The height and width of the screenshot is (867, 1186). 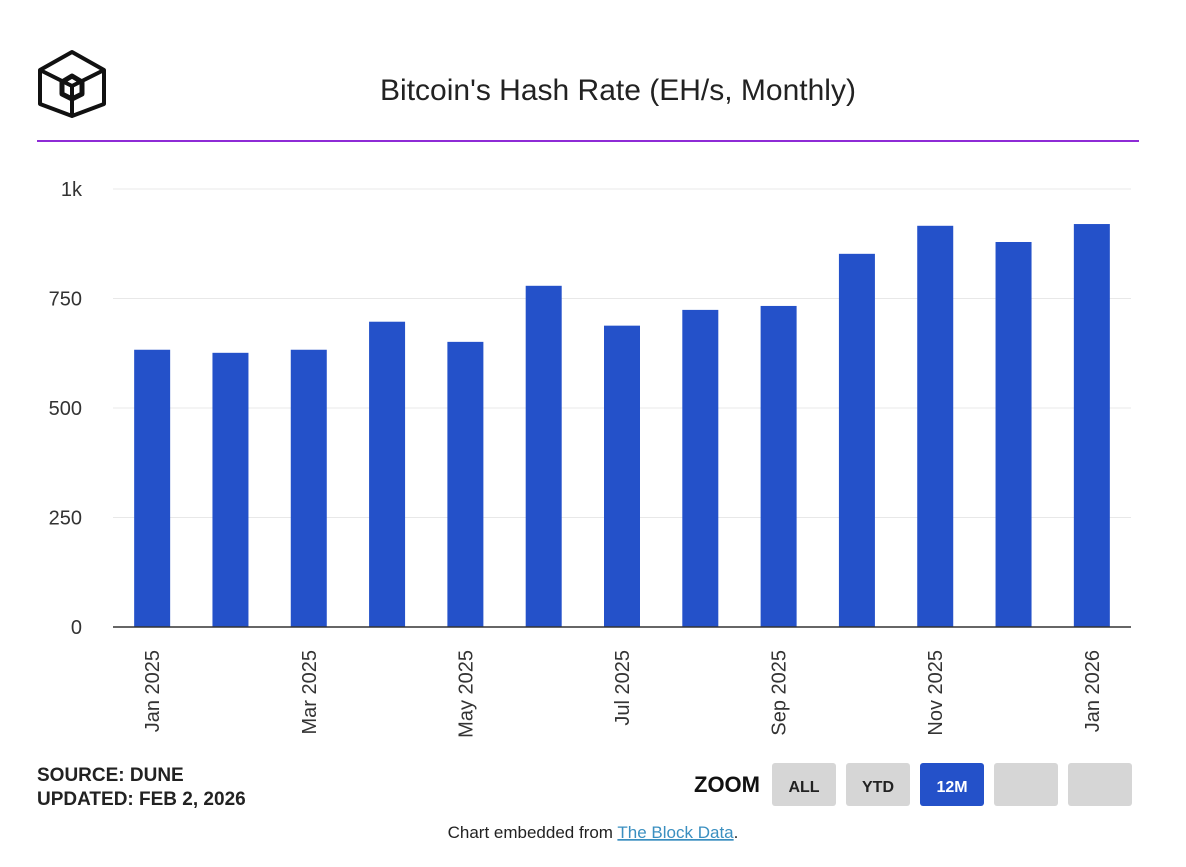 I want to click on x-tick-label: Jul 2025, so click(x=623, y=688).